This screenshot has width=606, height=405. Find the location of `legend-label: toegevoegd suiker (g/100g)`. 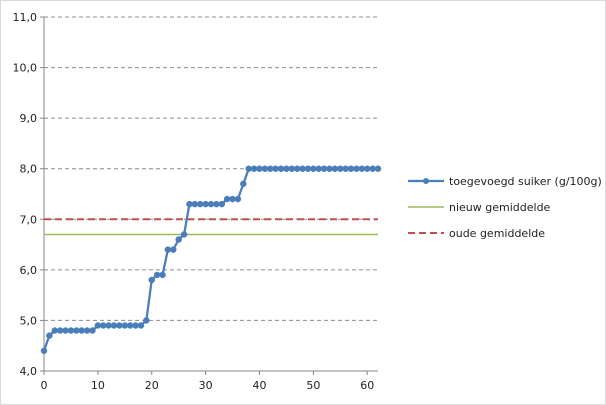

legend-label: toegevoegd suiker (g/100g) is located at coordinates (525, 181).